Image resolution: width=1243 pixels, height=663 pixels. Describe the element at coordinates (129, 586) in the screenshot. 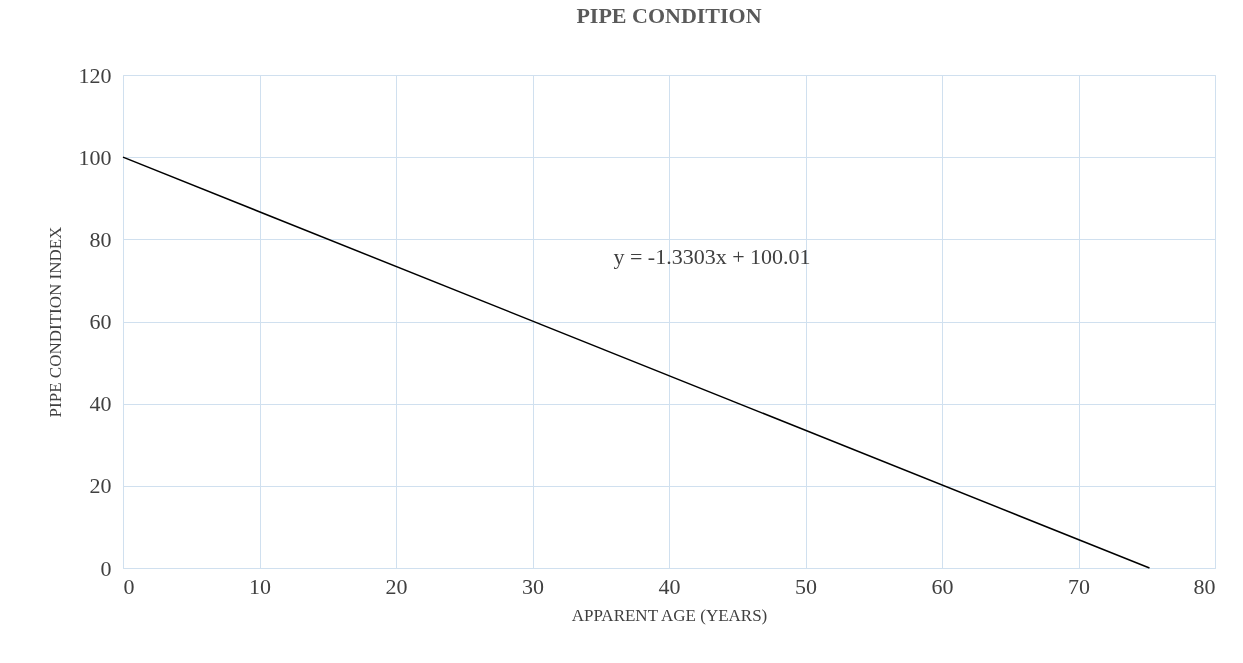

I see `x-tick-label: 0` at that location.